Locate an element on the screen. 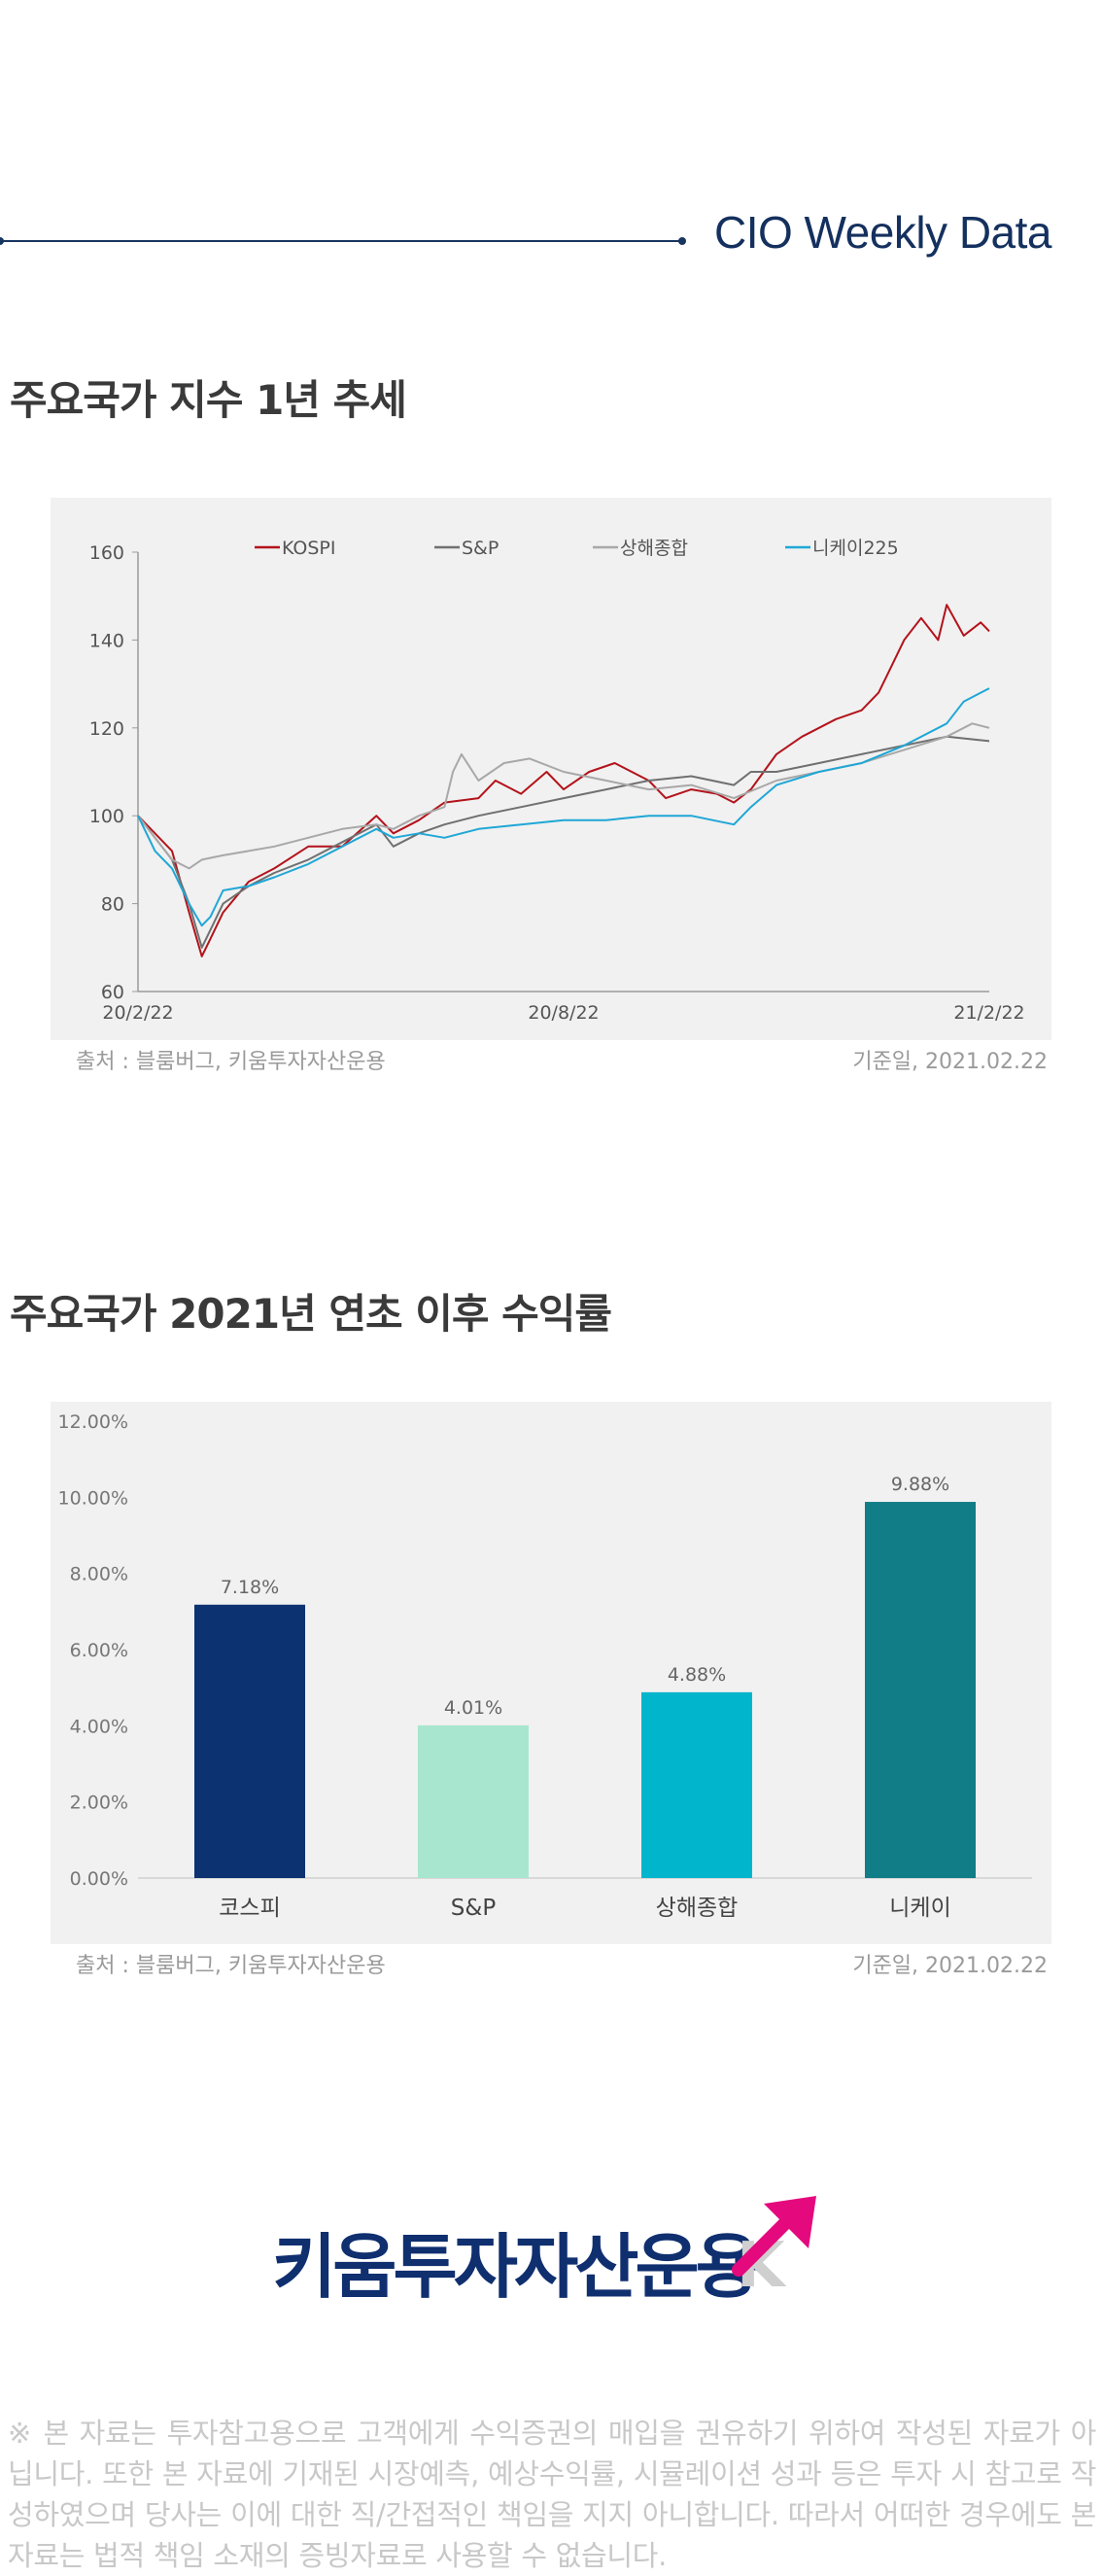 The image size is (1102, 2576). y-tick-label: 0.00% is located at coordinates (99, 1879).